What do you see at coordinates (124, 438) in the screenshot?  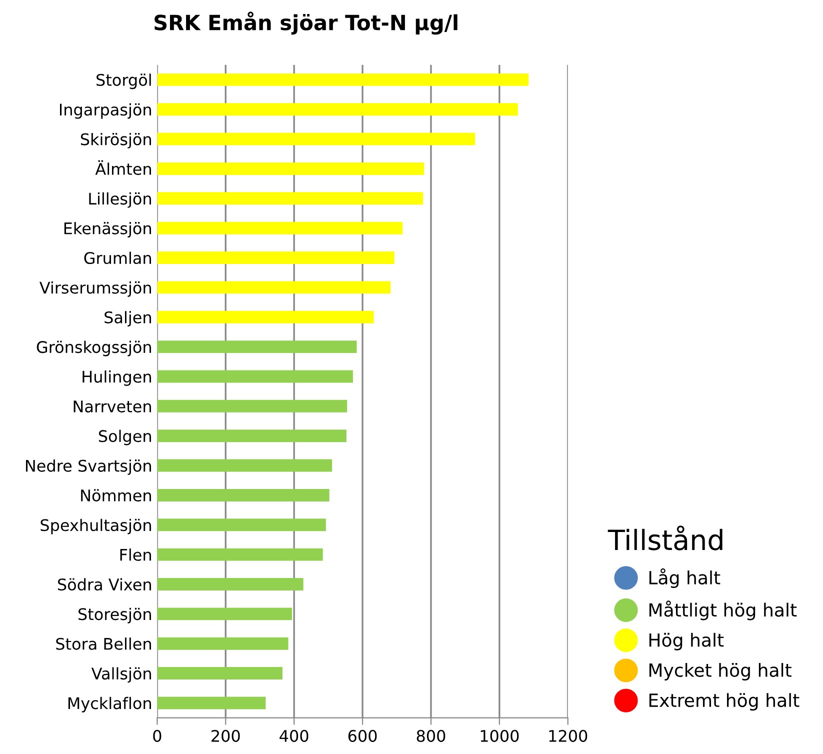 I see `y-tick-label: Solgen` at bounding box center [124, 438].